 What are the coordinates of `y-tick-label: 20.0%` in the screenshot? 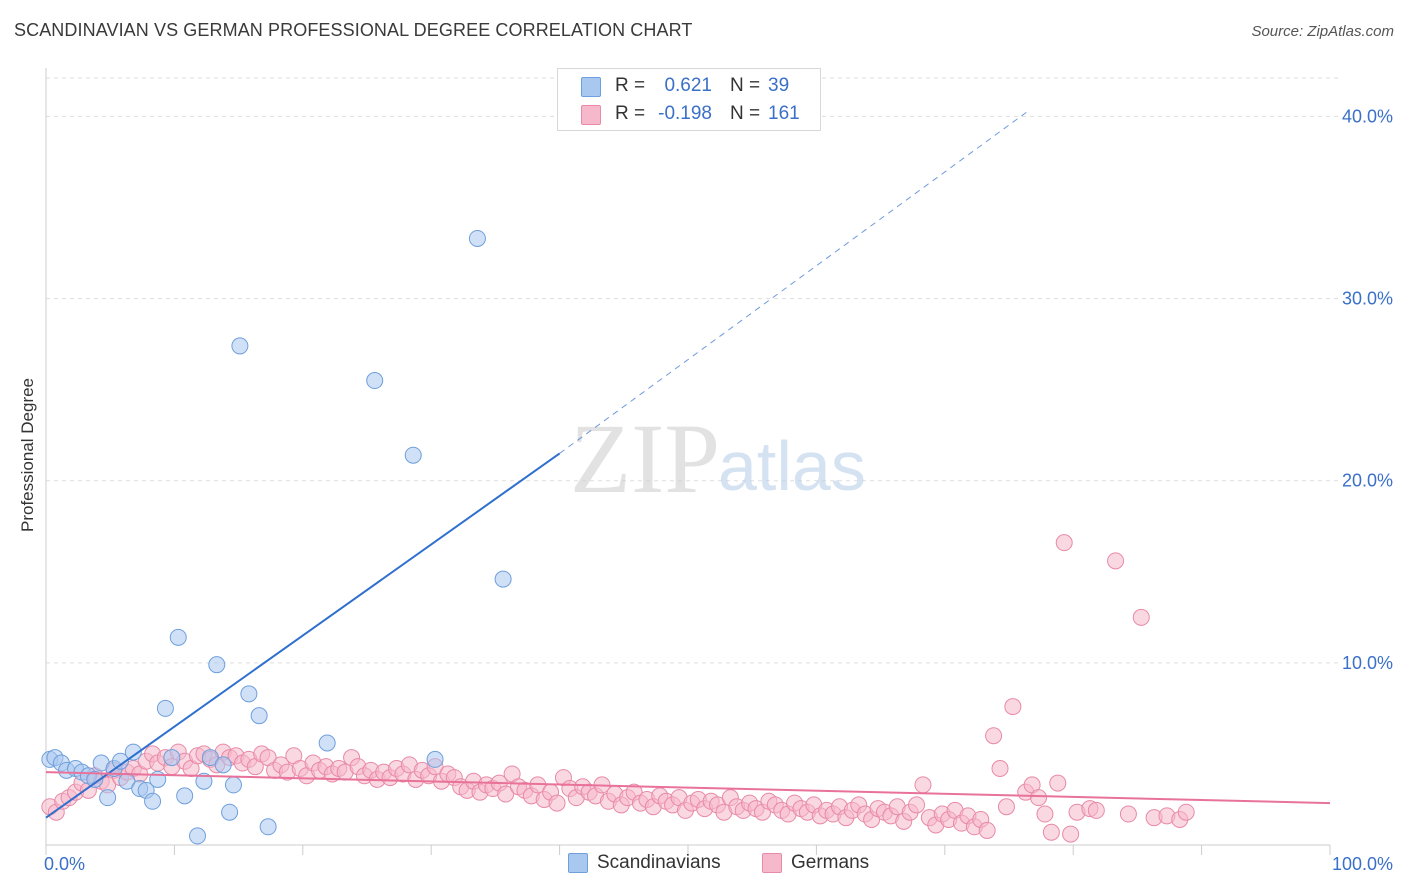 It's located at (1367, 481).